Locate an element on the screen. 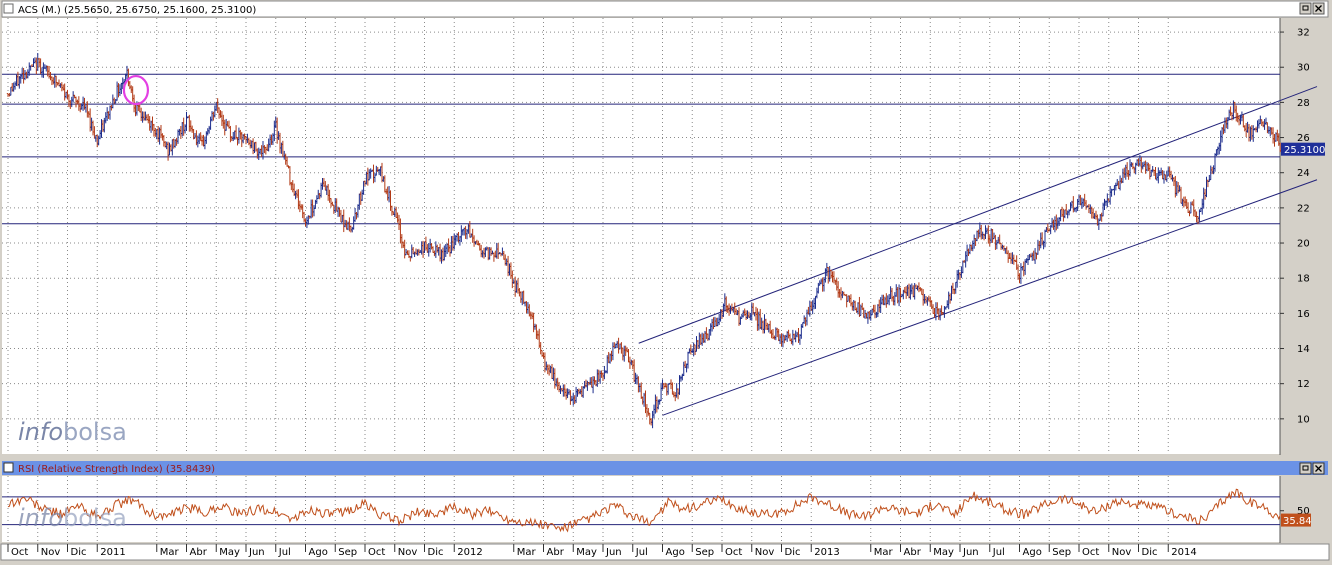  x-tick-label-14: 2012 is located at coordinates (469, 552).